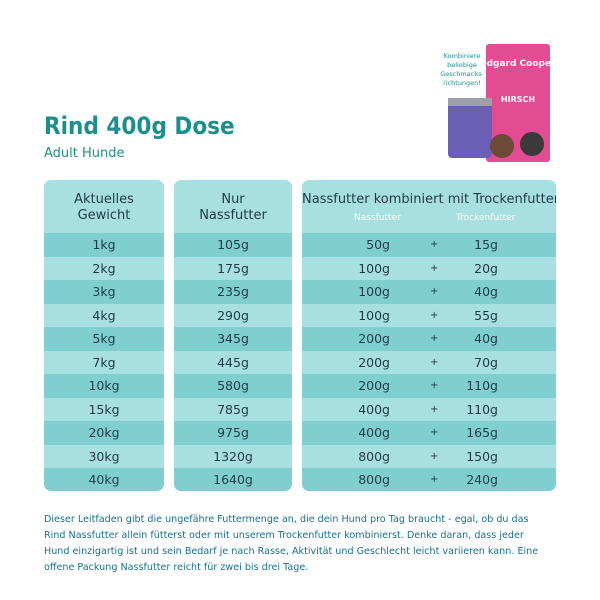 This screenshot has width=600, height=600. I want to click on row: 3kg, so click(104, 292).